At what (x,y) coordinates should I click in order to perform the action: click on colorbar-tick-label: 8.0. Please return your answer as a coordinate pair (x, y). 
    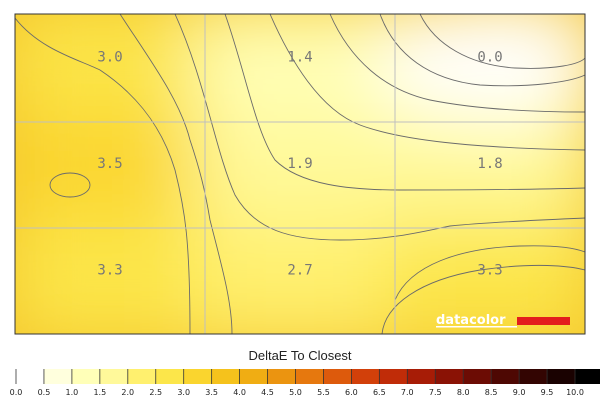
    Looking at the image, I should click on (463, 392).